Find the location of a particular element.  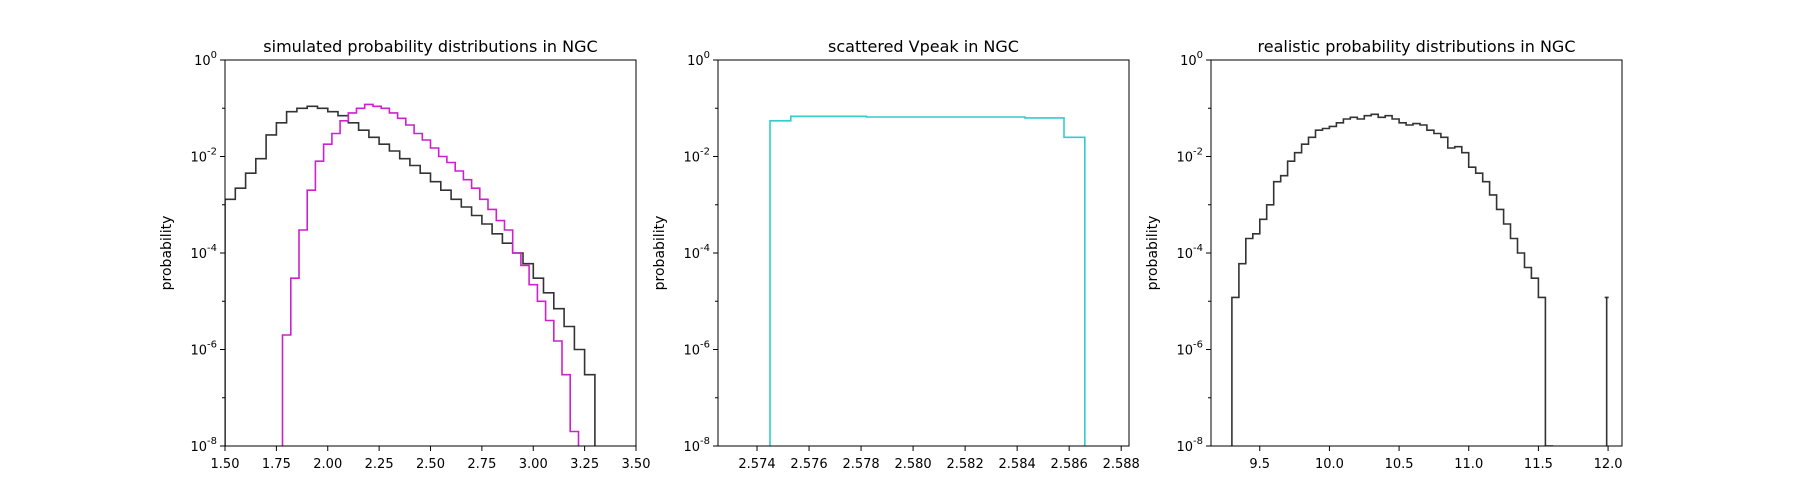

x-tick-label: 2.586 is located at coordinates (1069, 464).